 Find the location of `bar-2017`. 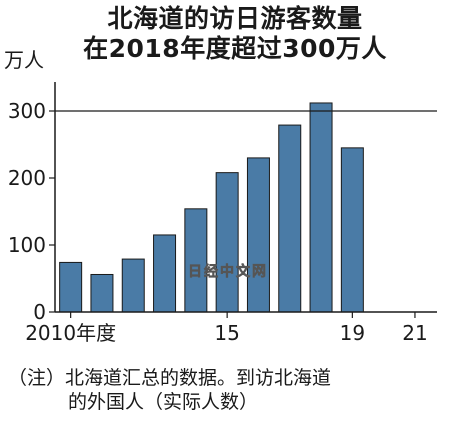

bar-2017 is located at coordinates (290, 218).